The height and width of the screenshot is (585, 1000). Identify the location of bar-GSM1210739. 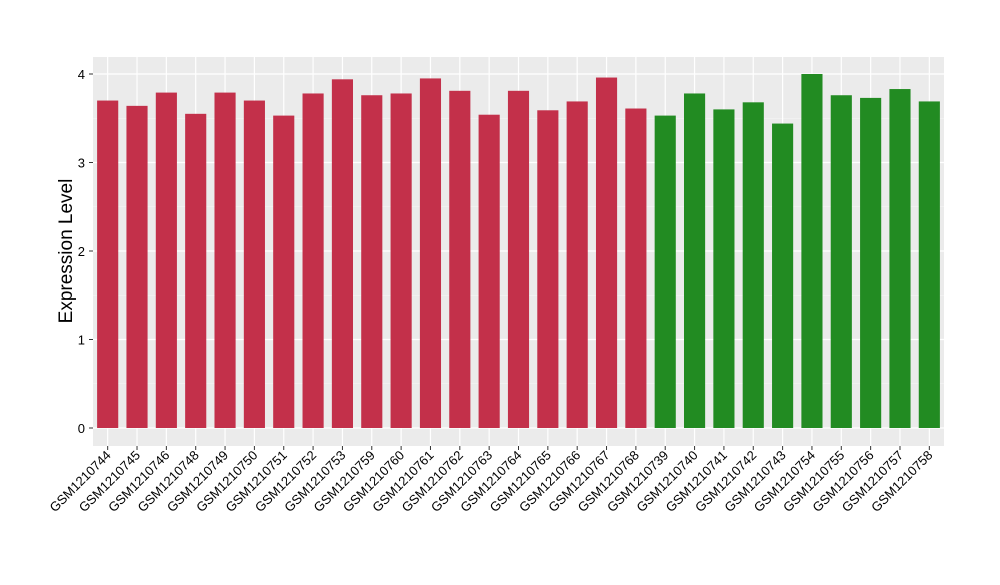
(665, 271).